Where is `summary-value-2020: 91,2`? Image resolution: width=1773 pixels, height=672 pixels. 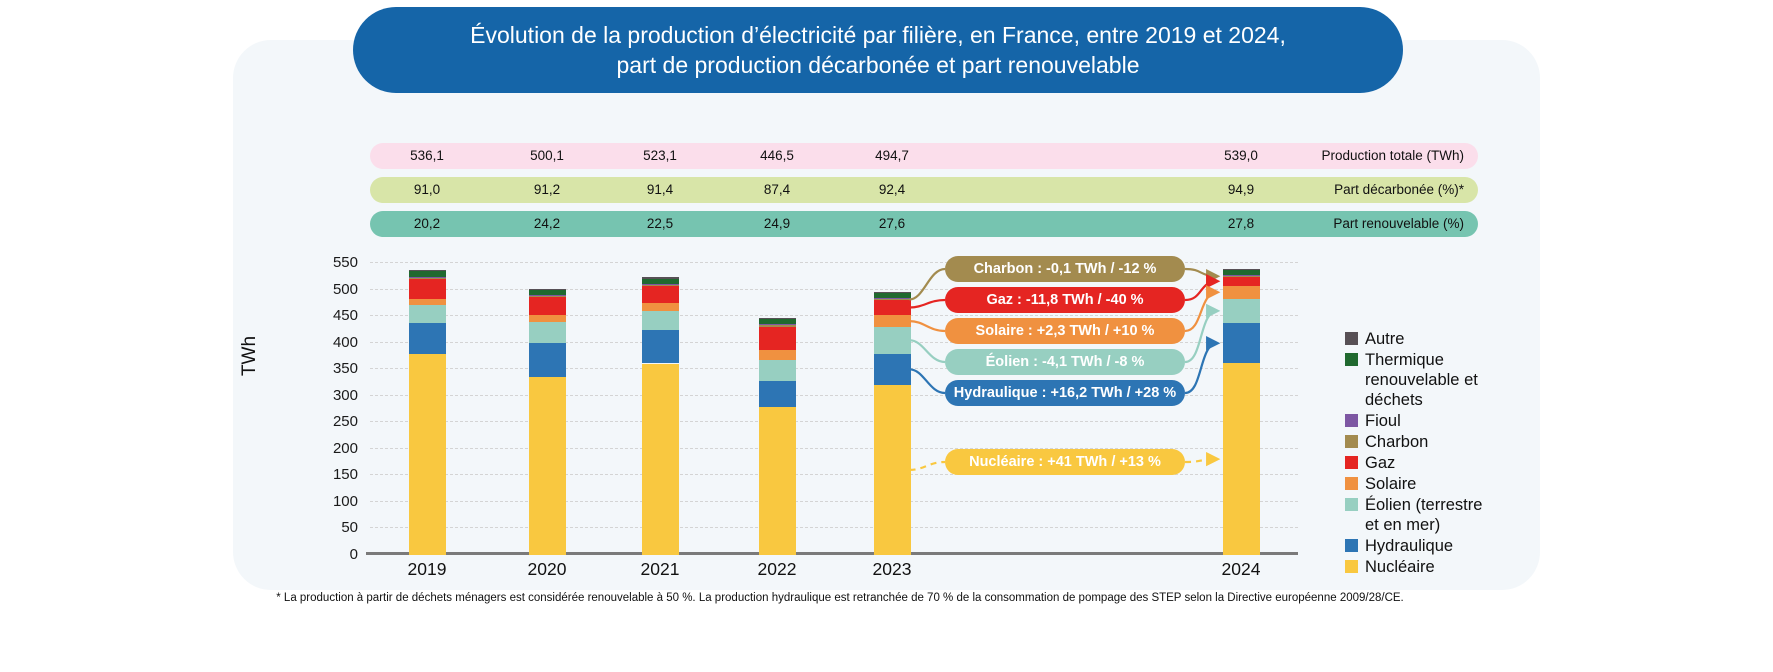 summary-value-2020: 91,2 is located at coordinates (547, 189).